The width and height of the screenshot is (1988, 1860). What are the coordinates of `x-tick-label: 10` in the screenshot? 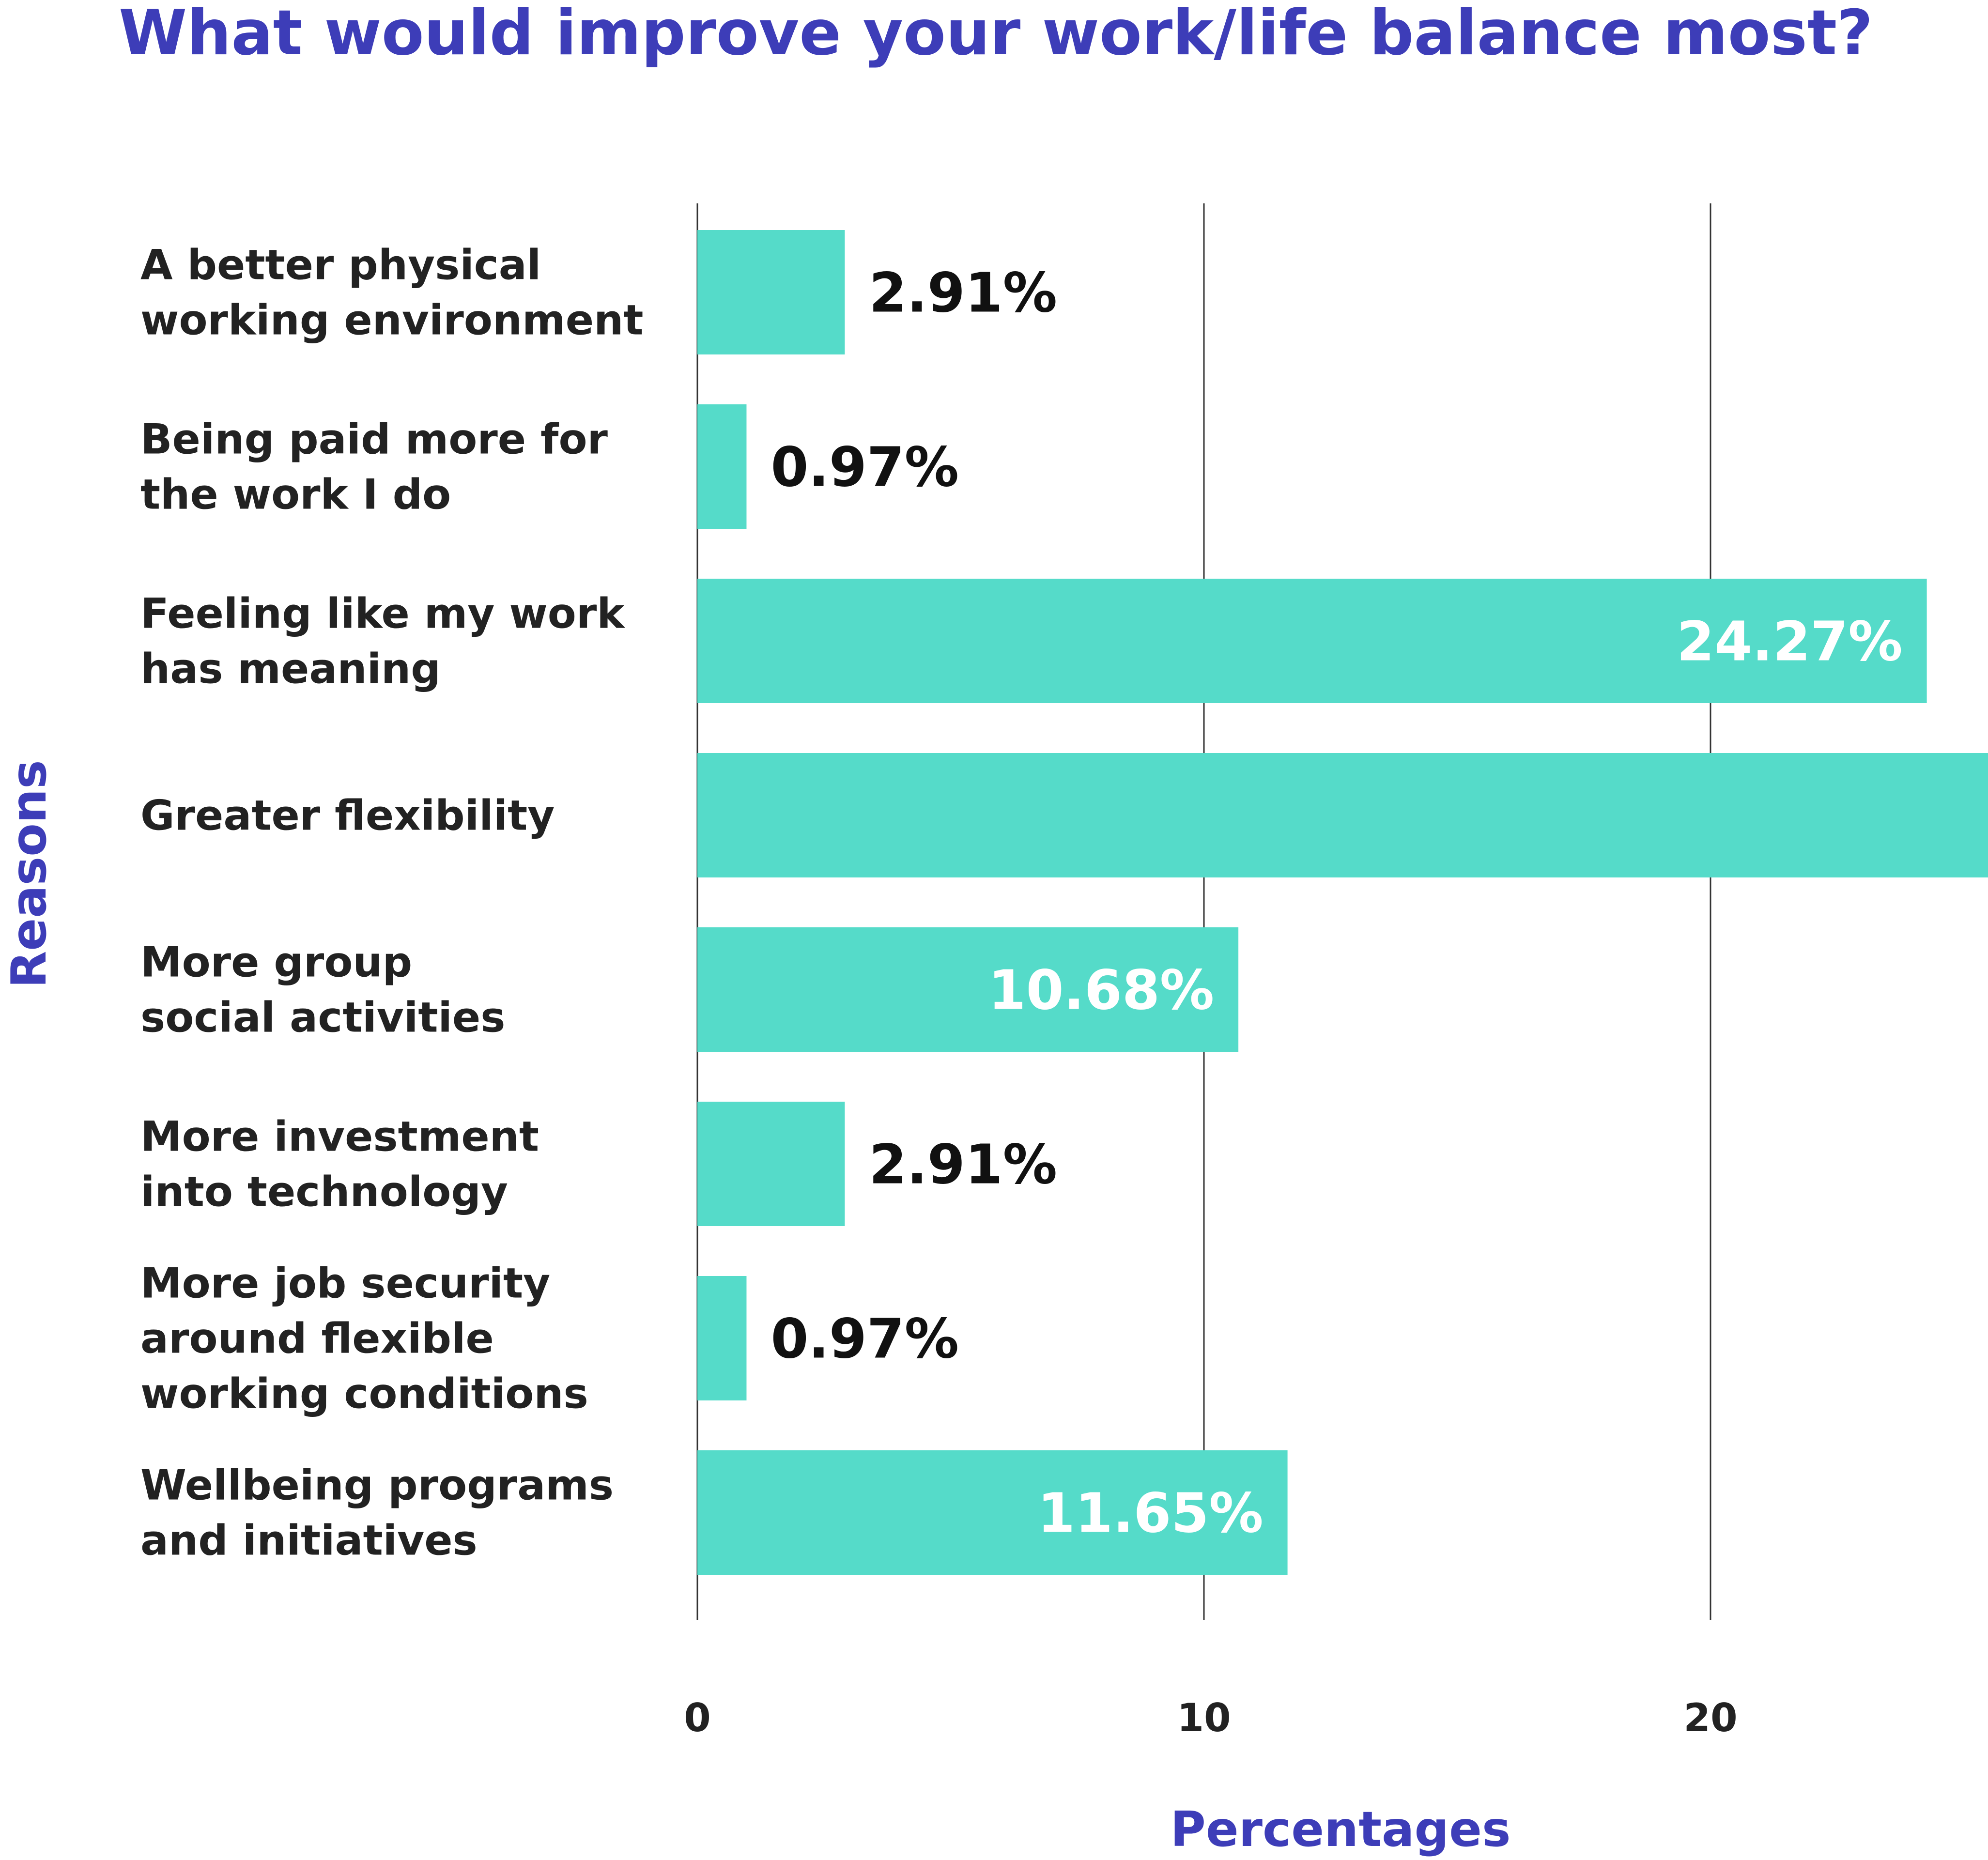 It's located at (1204, 1717).